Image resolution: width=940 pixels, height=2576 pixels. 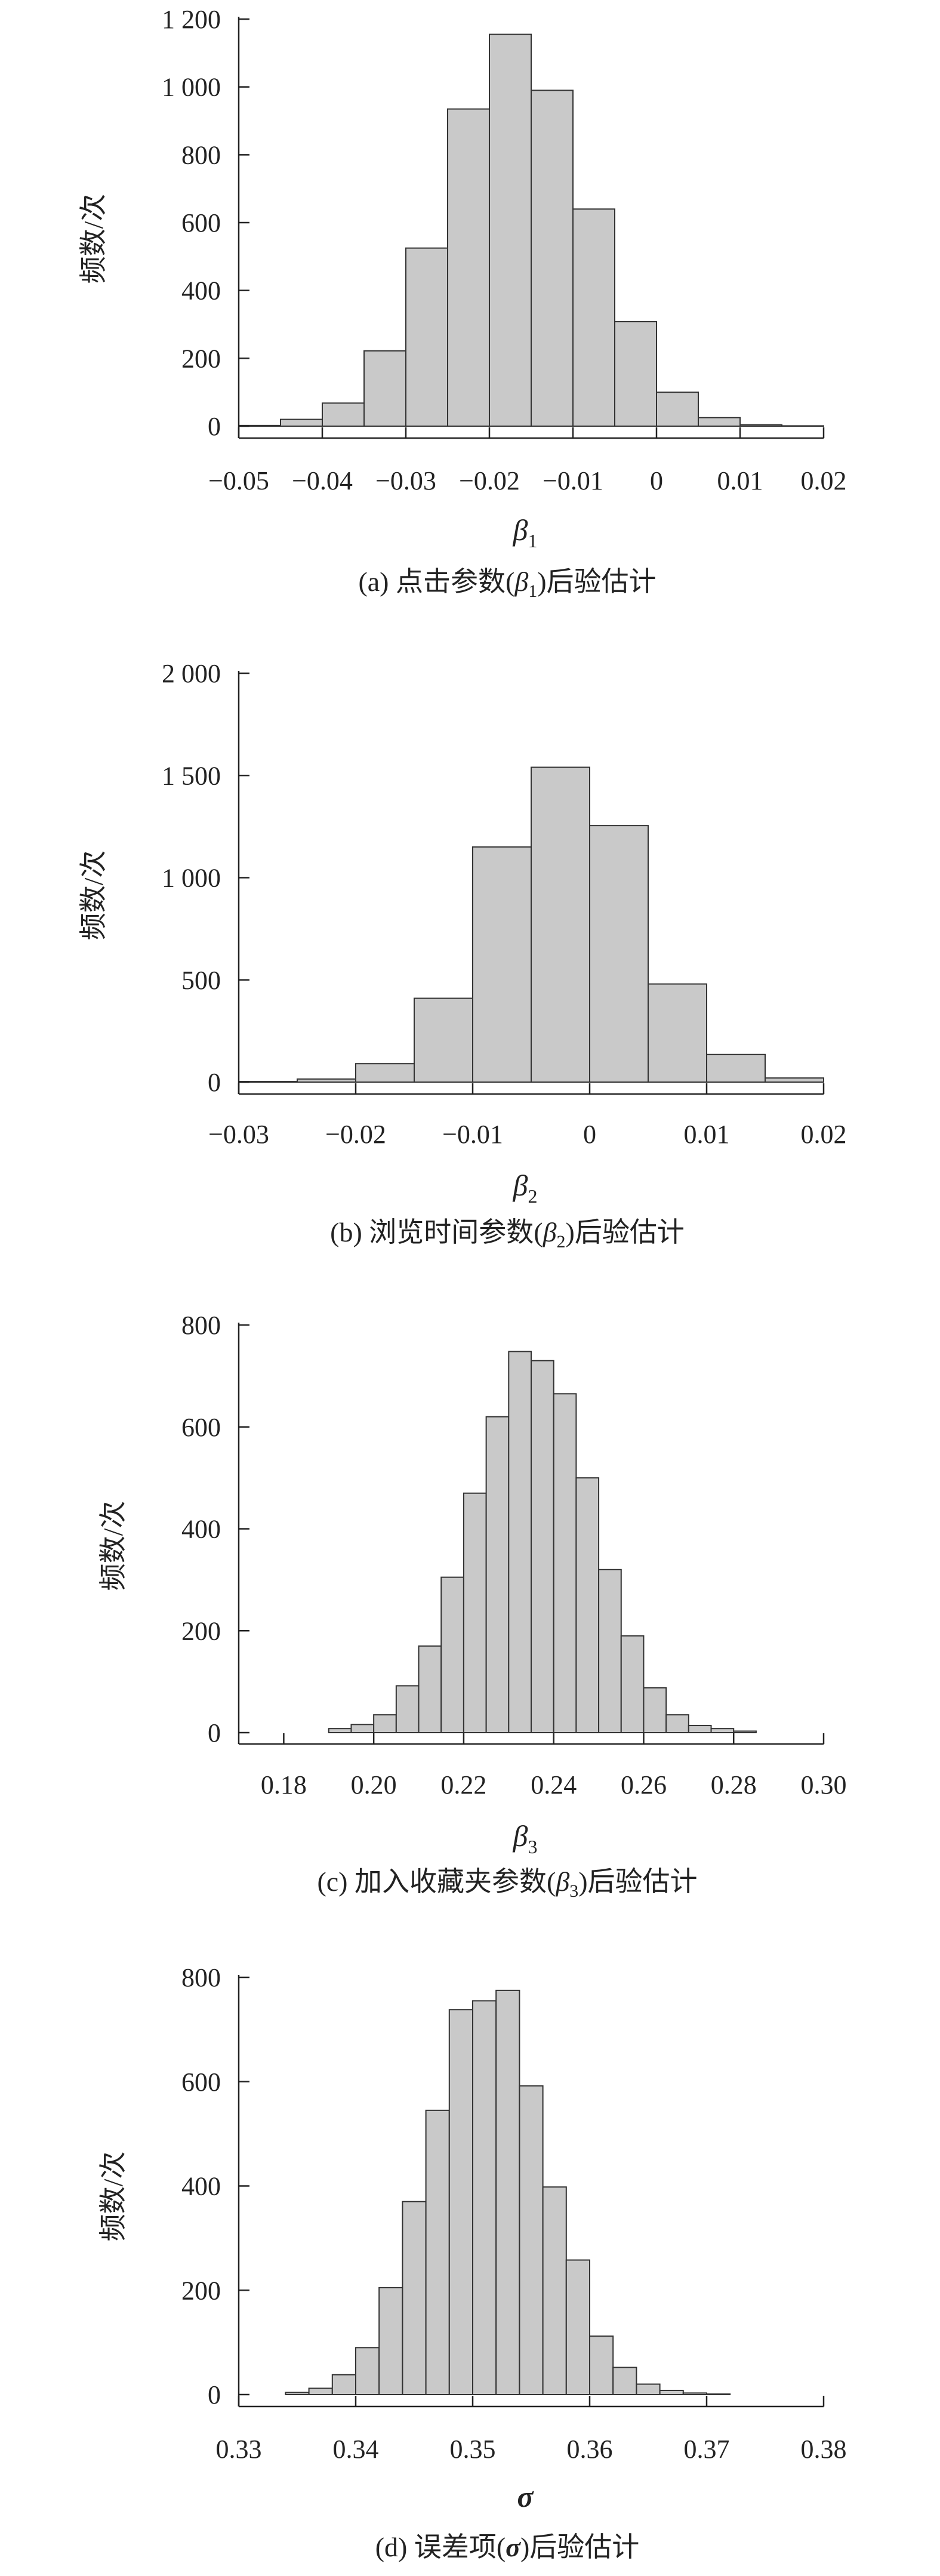 I want to click on y-tick-label: 1 500, so click(x=191, y=775).